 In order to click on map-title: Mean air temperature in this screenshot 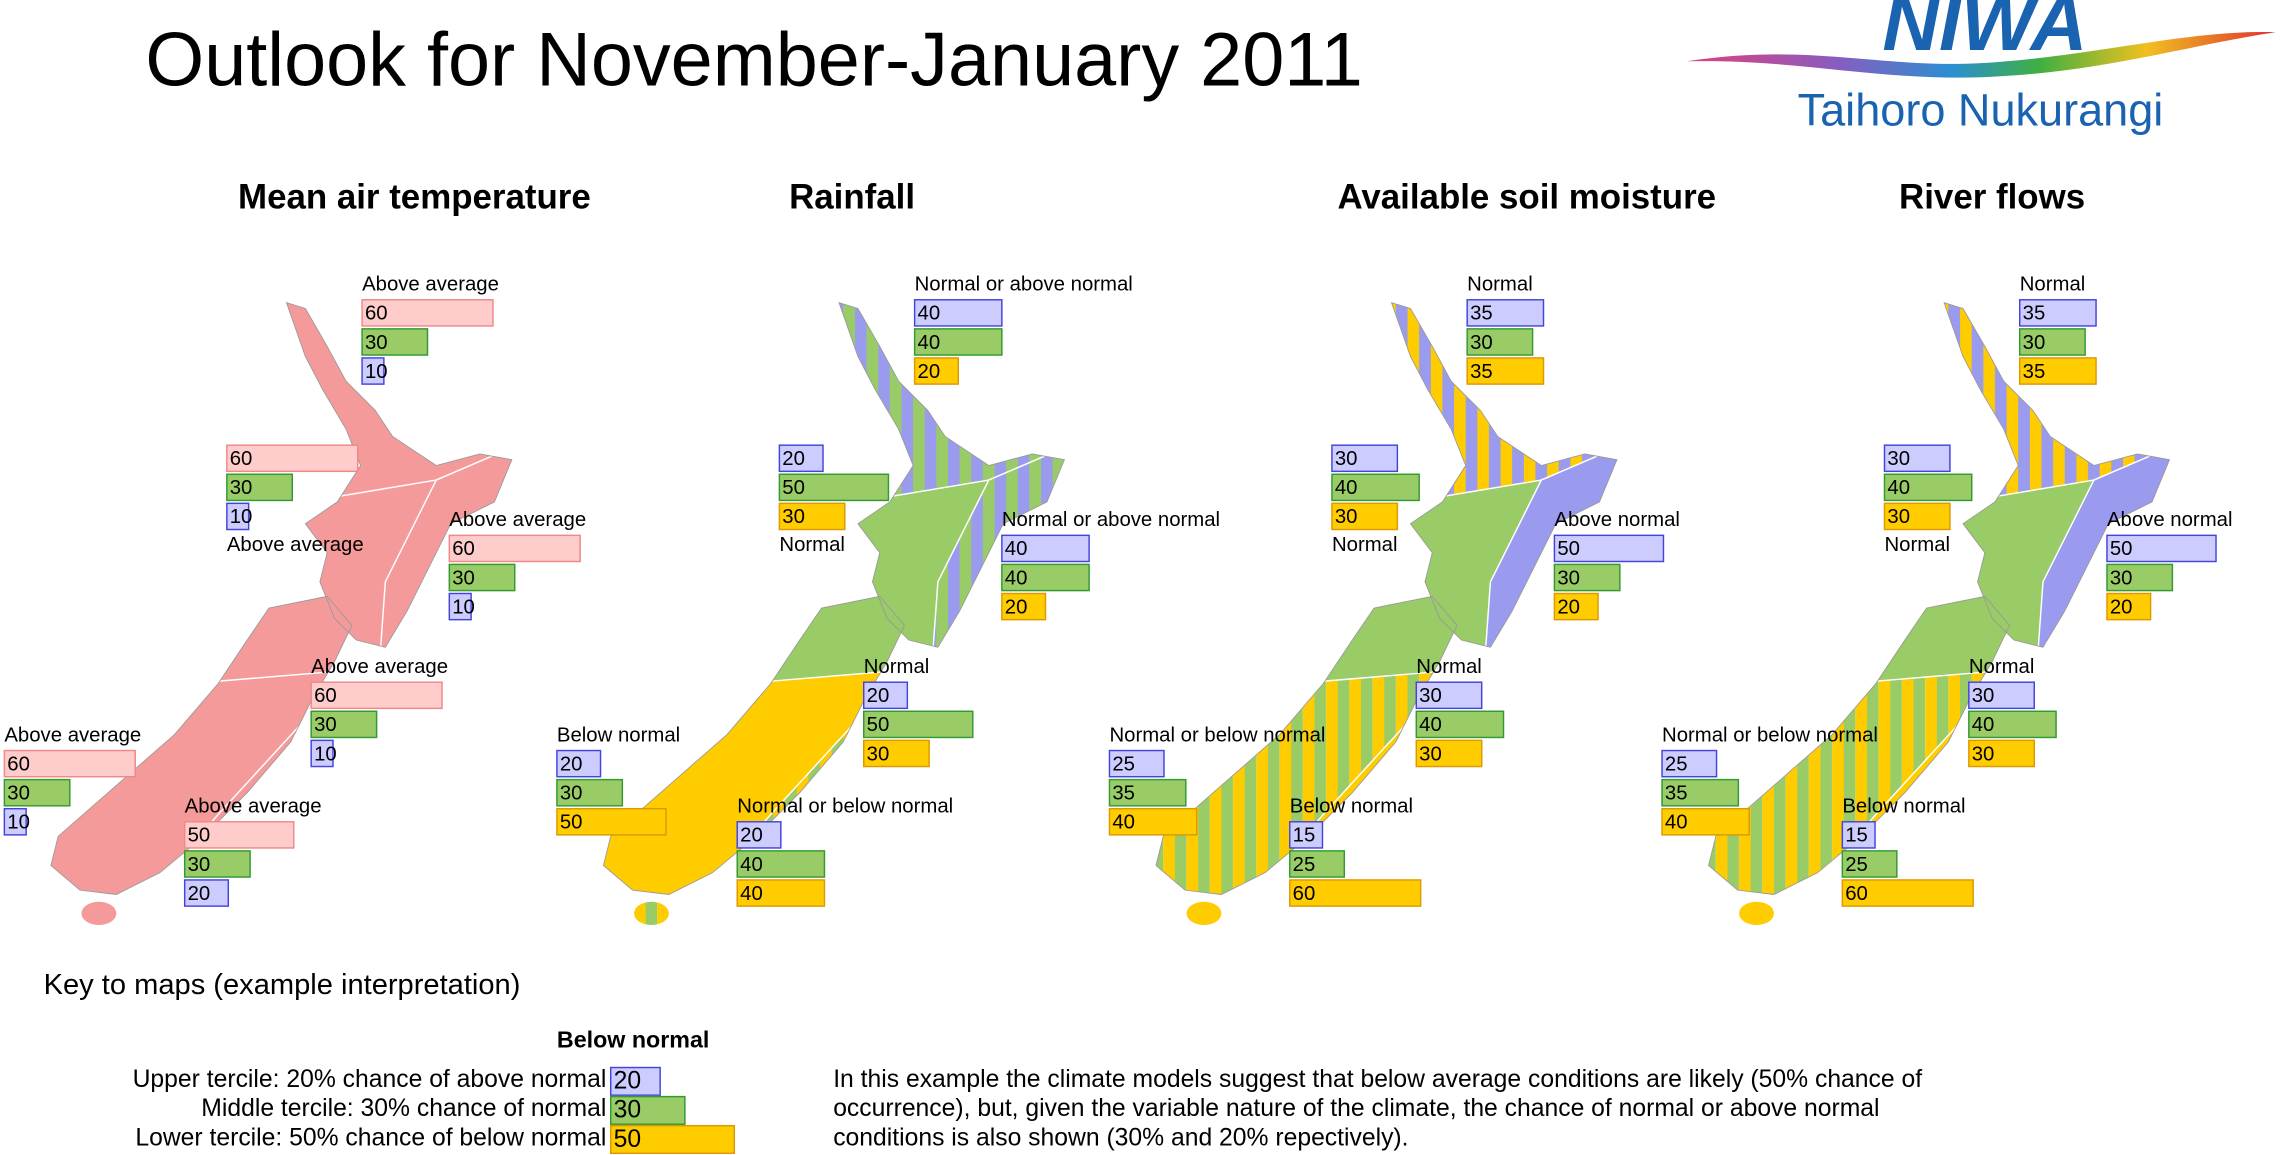, I will do `click(414, 197)`.